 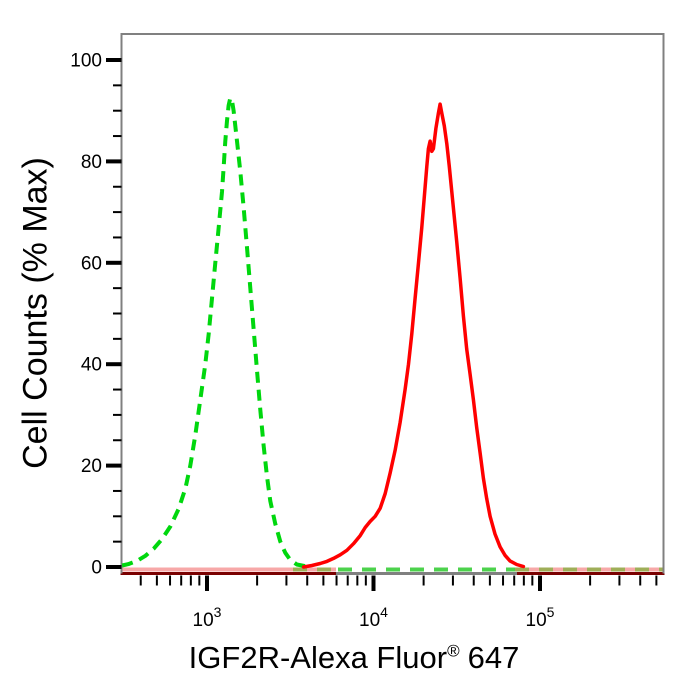 I want to click on y-tick-label: 0, so click(x=96, y=568).